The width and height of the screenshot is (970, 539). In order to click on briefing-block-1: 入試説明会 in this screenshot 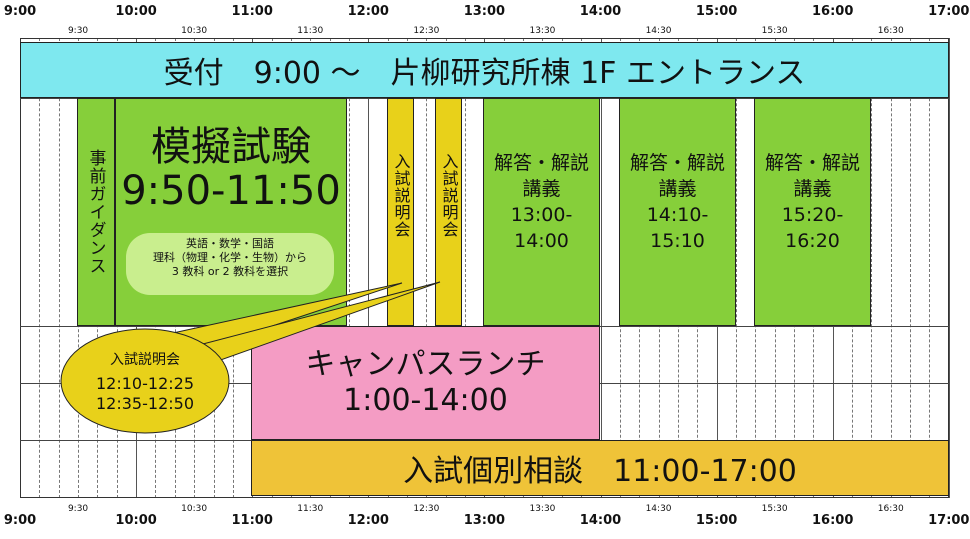, I will do `click(400, 212)`.